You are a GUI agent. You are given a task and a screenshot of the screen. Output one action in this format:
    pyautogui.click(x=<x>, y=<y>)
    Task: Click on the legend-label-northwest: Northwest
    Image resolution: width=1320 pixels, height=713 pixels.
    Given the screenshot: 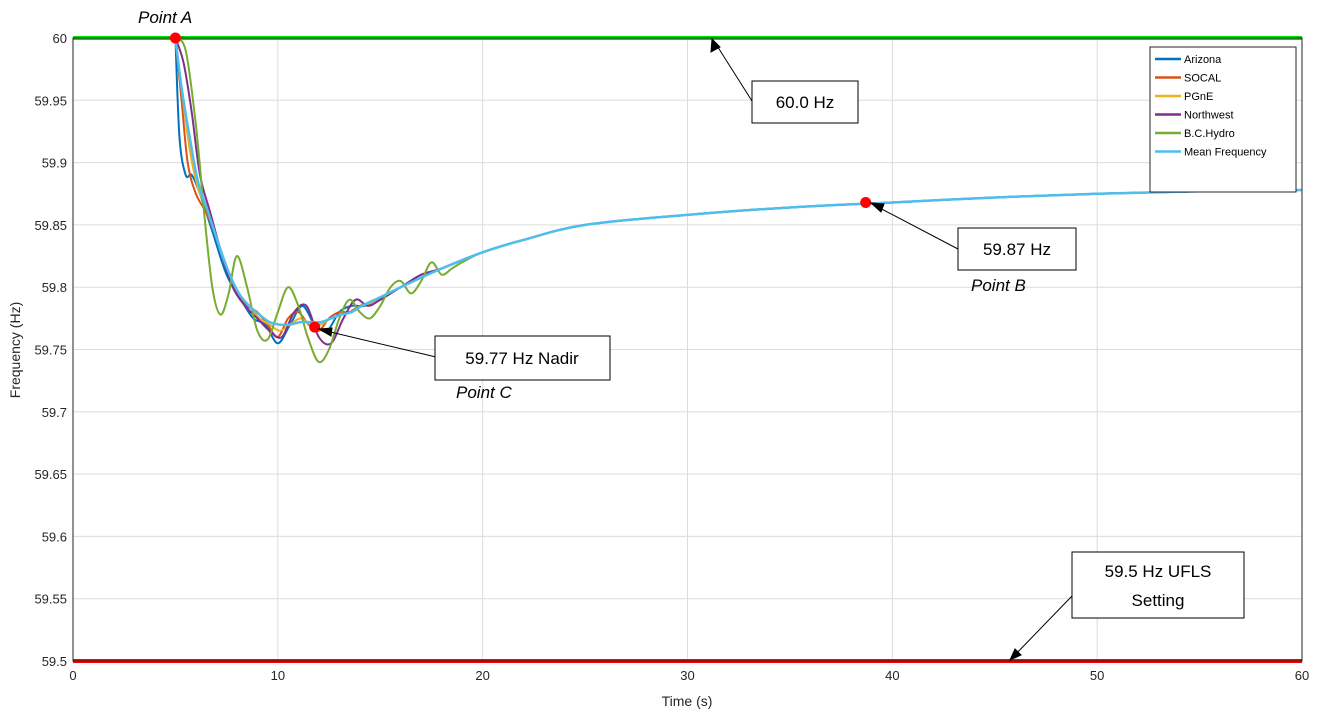 What is the action you would take?
    pyautogui.click(x=1209, y=116)
    